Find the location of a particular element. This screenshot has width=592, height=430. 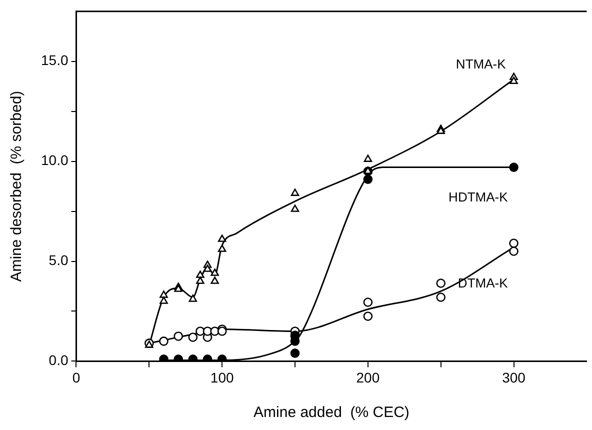

series-label: HDTMA-K is located at coordinates (478, 196).